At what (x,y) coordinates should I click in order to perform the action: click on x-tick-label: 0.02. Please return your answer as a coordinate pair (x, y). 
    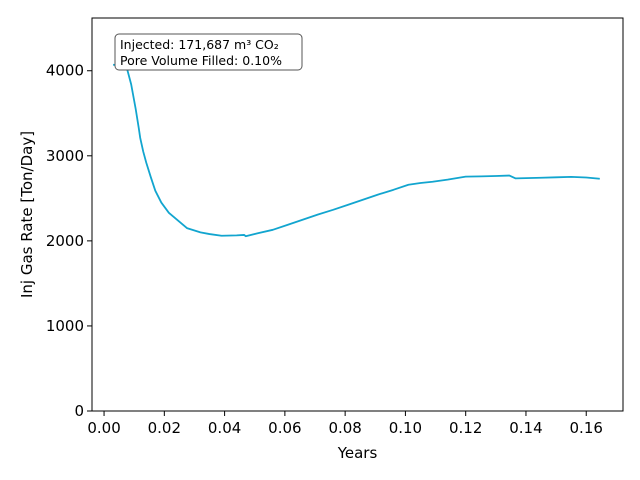
    Looking at the image, I should click on (164, 428).